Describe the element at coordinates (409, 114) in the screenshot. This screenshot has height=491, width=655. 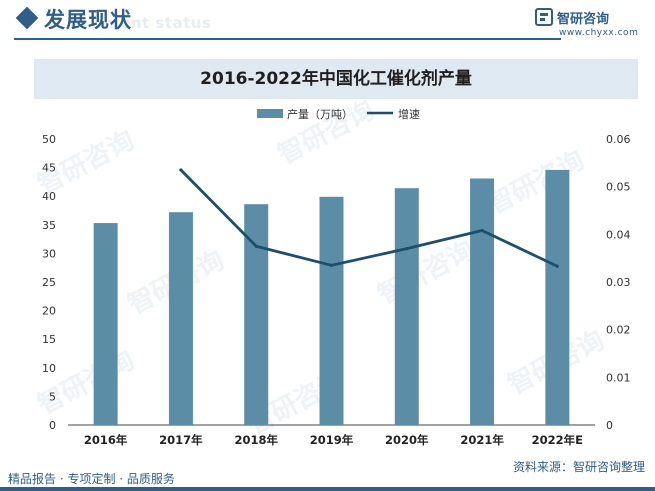
I see `legend-label-line: 增速` at that location.